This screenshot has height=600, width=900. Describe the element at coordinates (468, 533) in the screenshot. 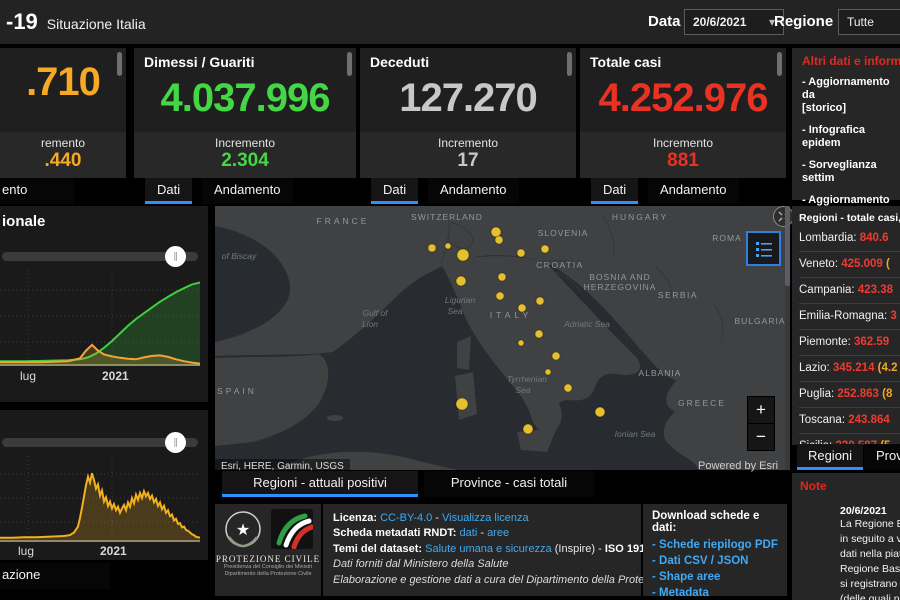

I see `license-link: dati` at that location.